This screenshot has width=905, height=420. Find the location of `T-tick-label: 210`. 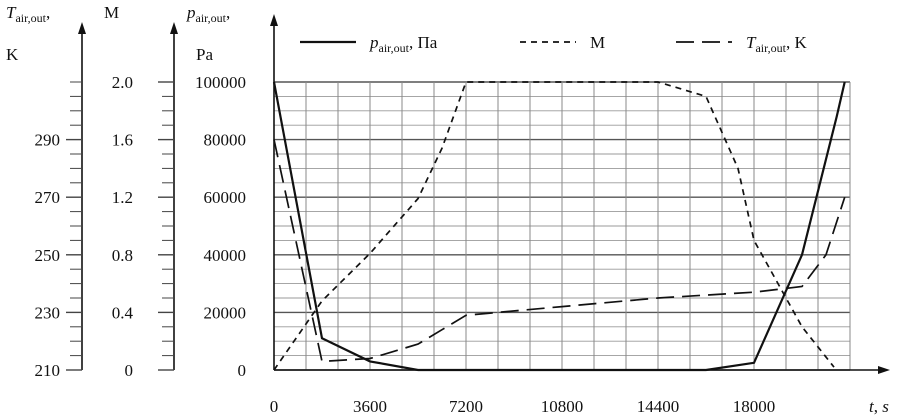

T-tick-label: 210 is located at coordinates (48, 370).